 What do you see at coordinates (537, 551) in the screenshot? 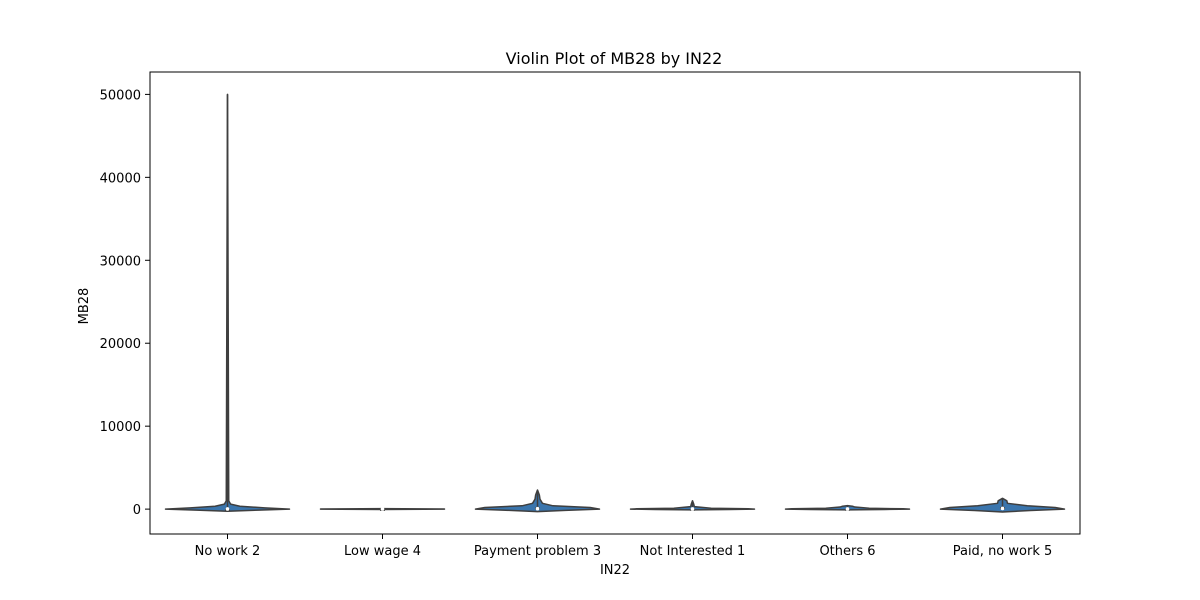
I see `x-tick-label: Payment problem 3` at bounding box center [537, 551].